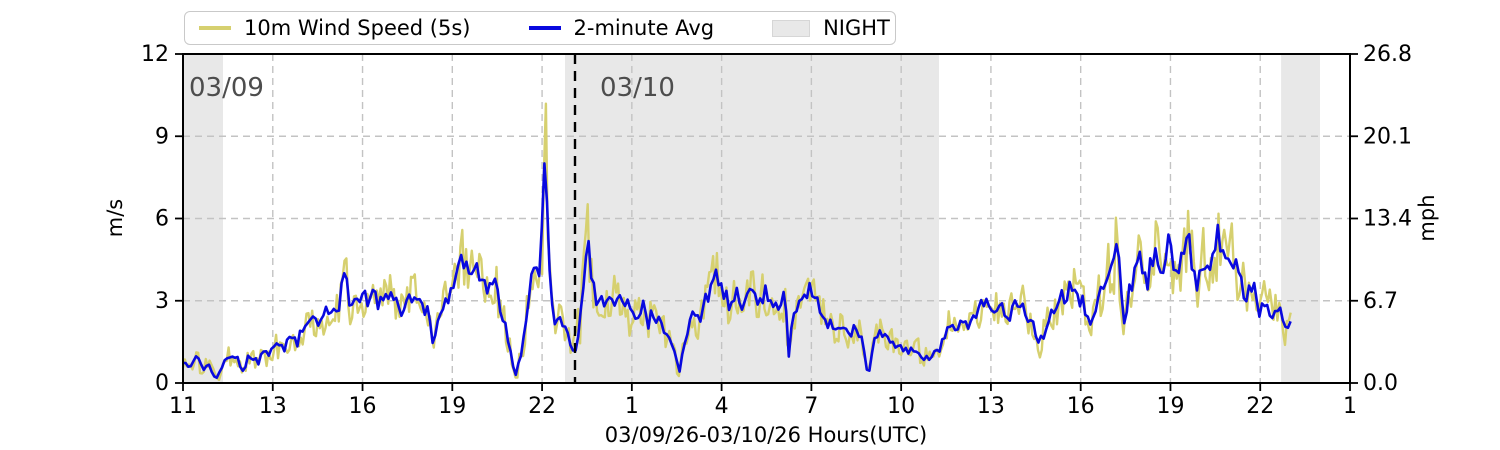 This screenshot has height=450, width=1500. I want to click on legend: 10m Wind Speed (5s) 2-minute Avg NIGHT, so click(540, 28).